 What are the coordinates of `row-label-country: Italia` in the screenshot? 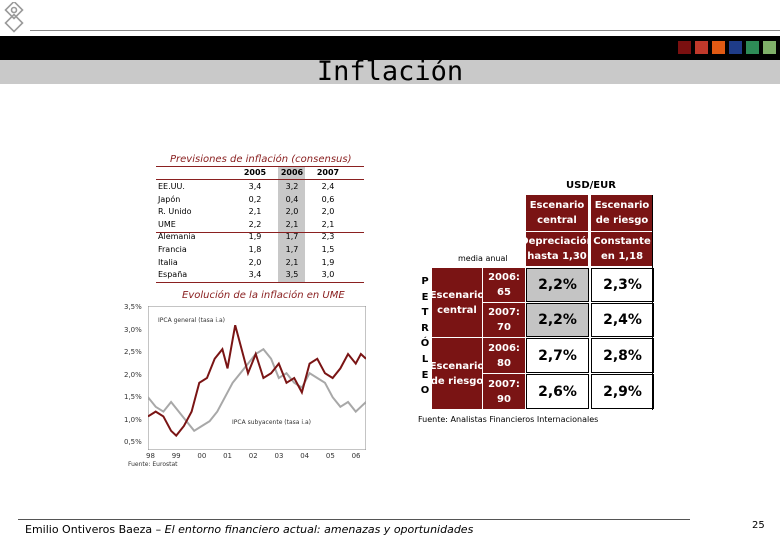 It's located at (168, 262).